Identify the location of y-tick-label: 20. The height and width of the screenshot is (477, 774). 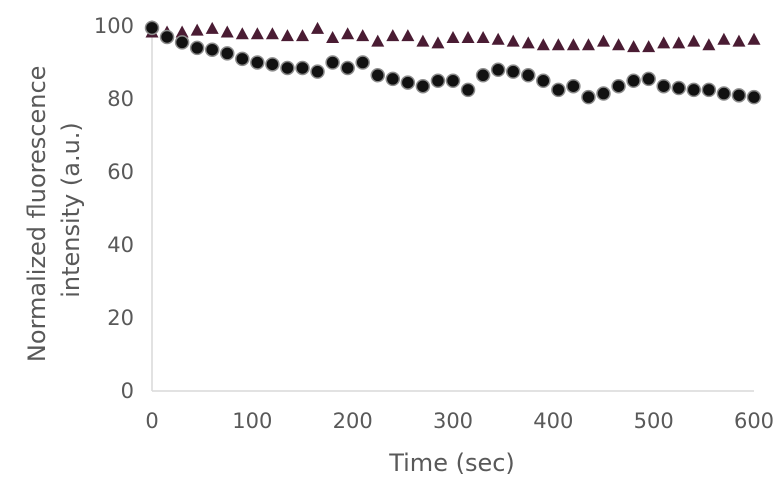
(120, 318).